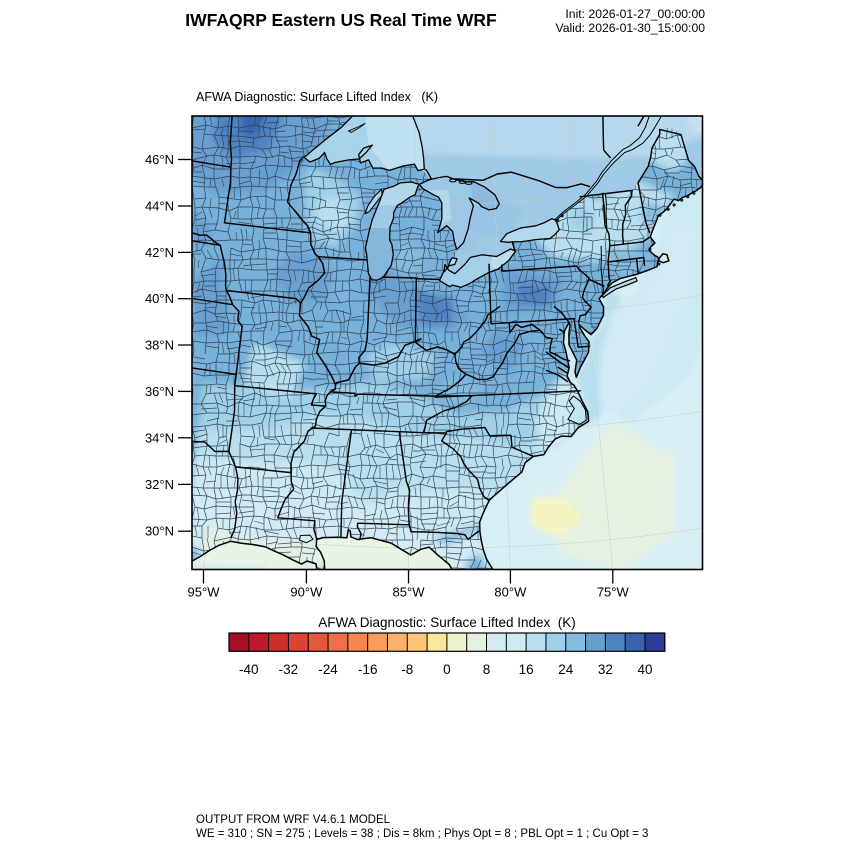  I want to click on svg-text: 80°W, so click(510, 592).